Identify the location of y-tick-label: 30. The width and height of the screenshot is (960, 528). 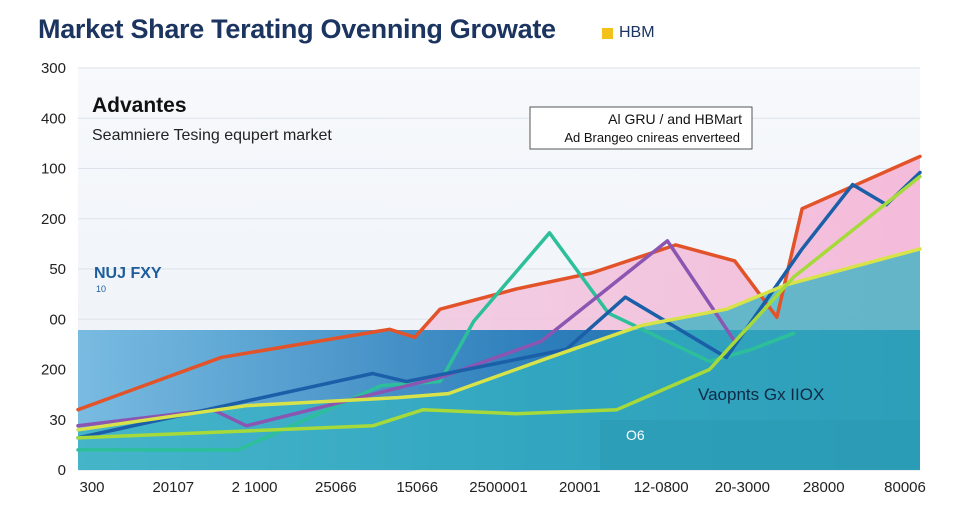
(57, 420).